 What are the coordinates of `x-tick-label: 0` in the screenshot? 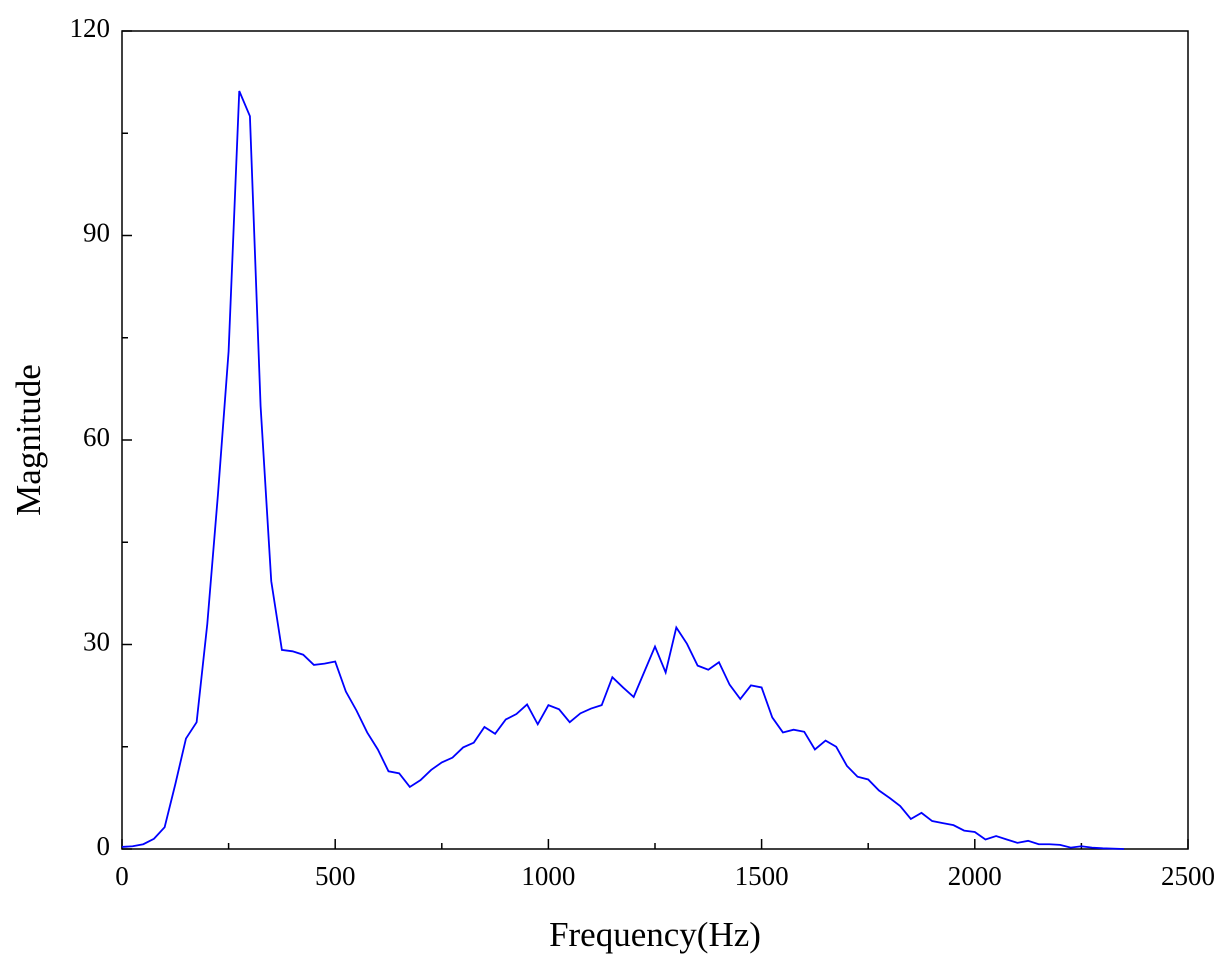 It's located at (122, 876).